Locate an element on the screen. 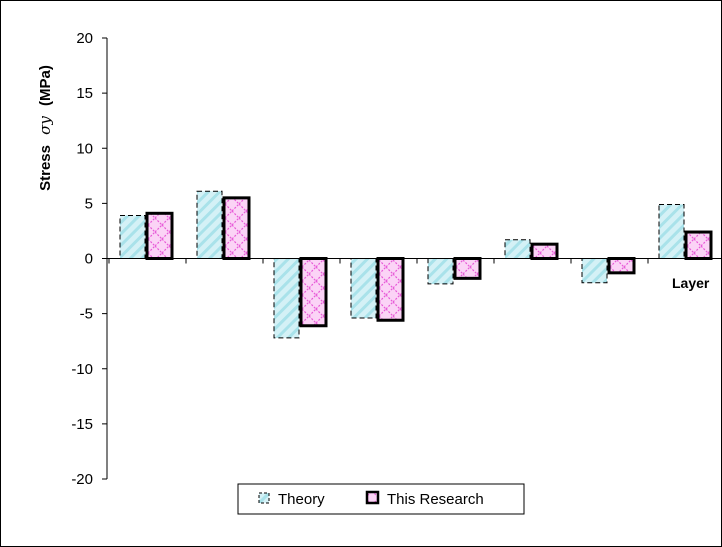 The height and width of the screenshot is (547, 722). y-tick-label: 15 is located at coordinates (84, 93).